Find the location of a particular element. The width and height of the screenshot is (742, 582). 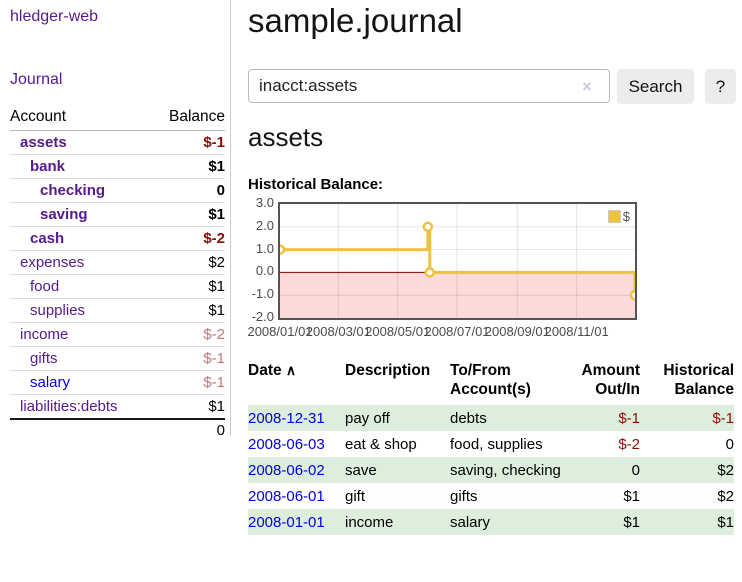

chart-plot-area: $ is located at coordinates (457, 261).